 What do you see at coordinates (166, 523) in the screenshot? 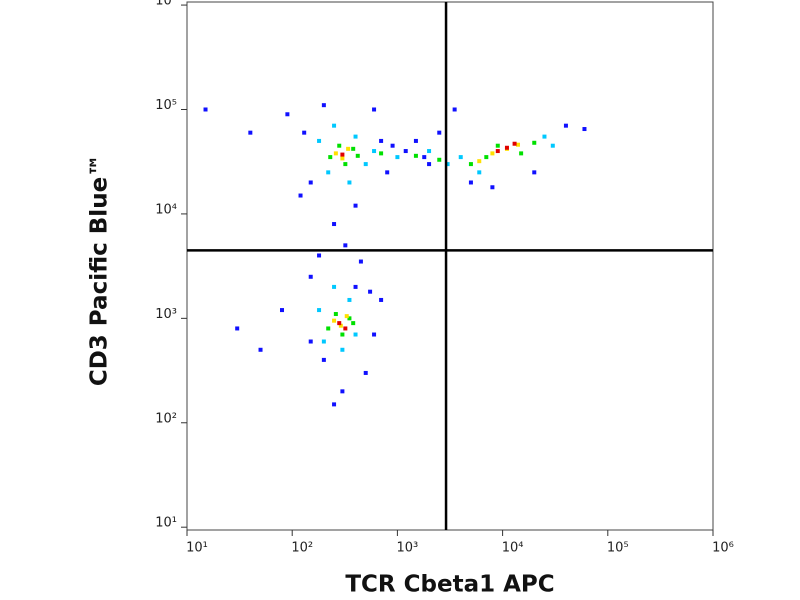
I see `y-tick-label: 10¹` at bounding box center [166, 523].